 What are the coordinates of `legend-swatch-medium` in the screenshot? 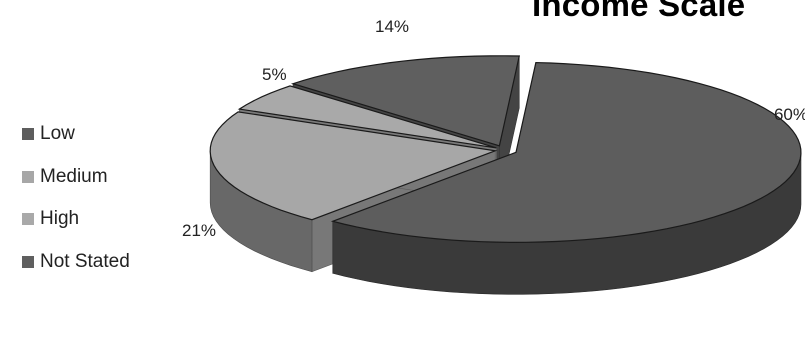 It's located at (28, 176).